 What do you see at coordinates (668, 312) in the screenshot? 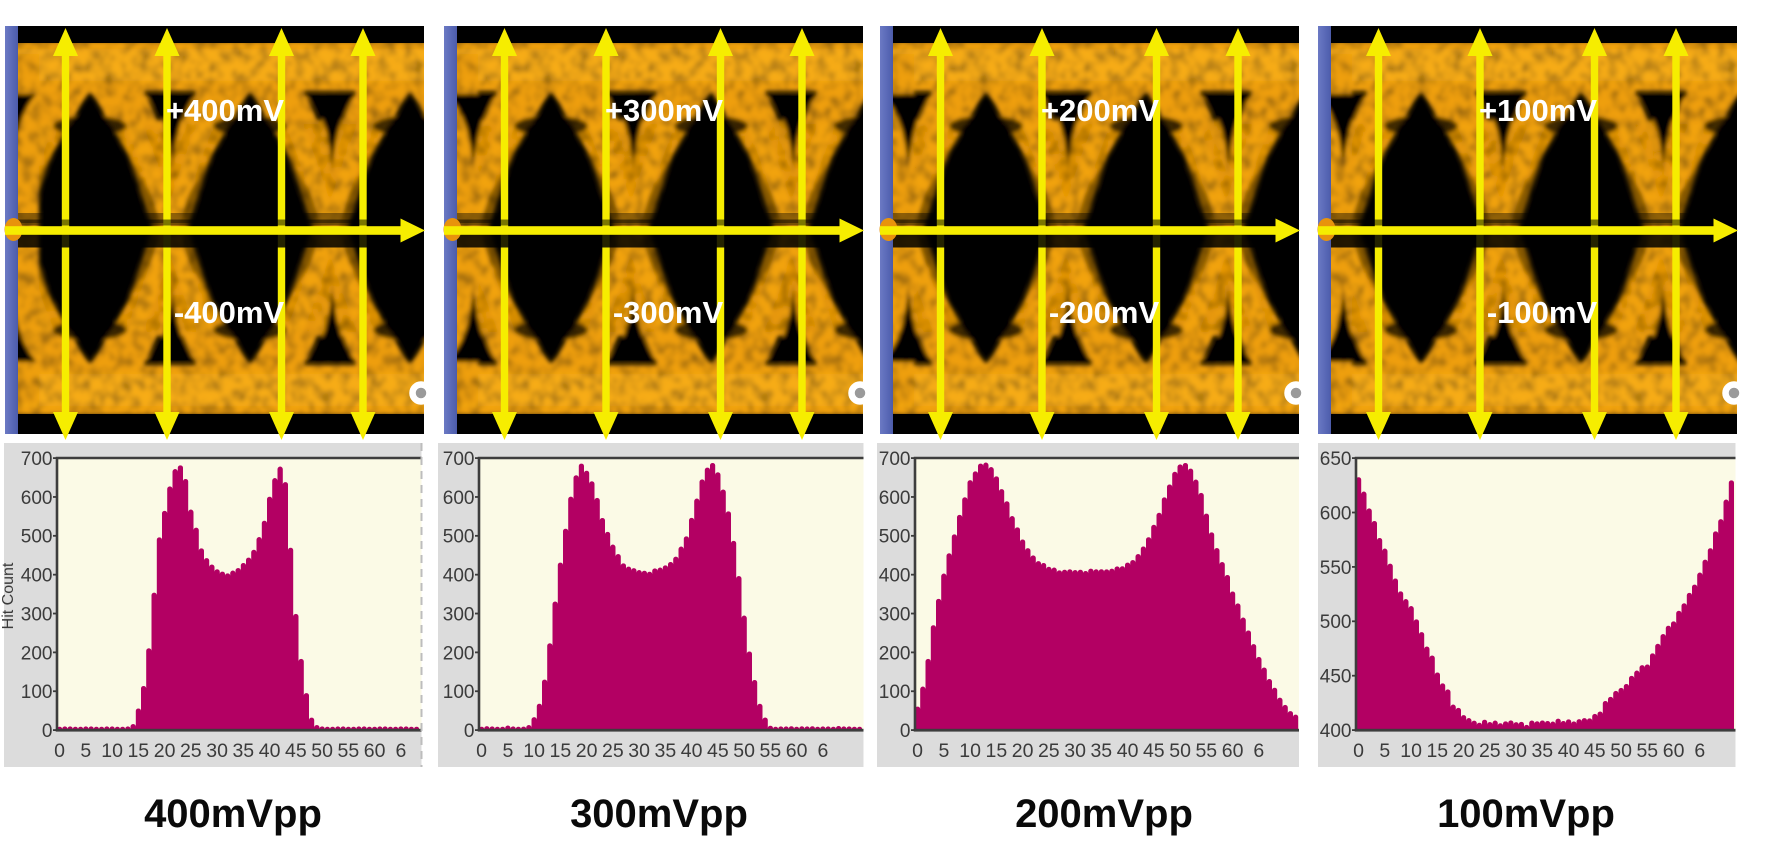
I see `svg-text: -300mV` at bounding box center [668, 312].